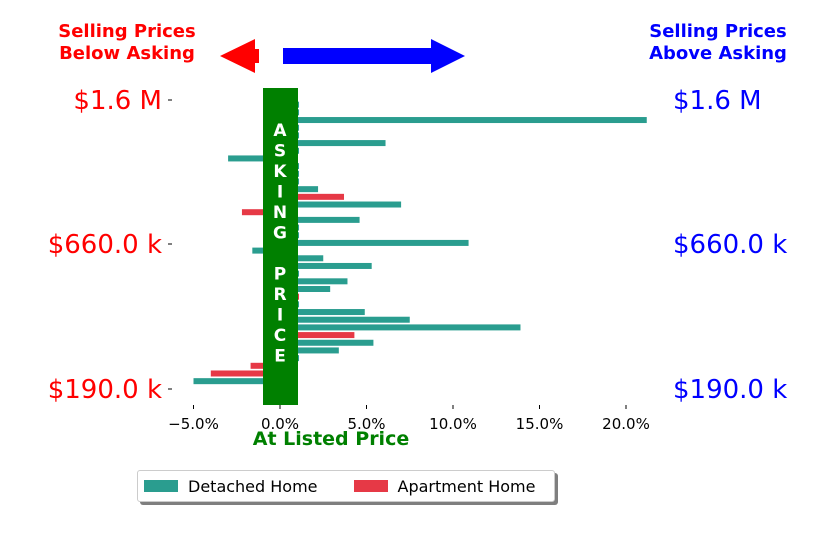 The image size is (834, 541). I want to click on below-asking-line2: Below Asking, so click(127, 53).